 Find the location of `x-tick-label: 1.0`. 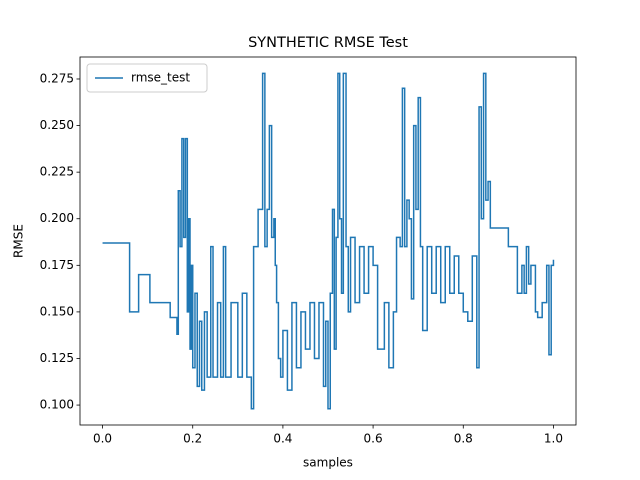

x-tick-label: 1.0 is located at coordinates (553, 439).